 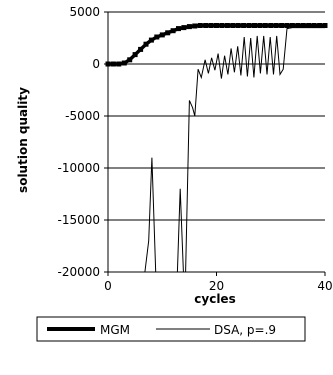 I want to click on legend: MGM DSA, p=.9, so click(x=171, y=329).